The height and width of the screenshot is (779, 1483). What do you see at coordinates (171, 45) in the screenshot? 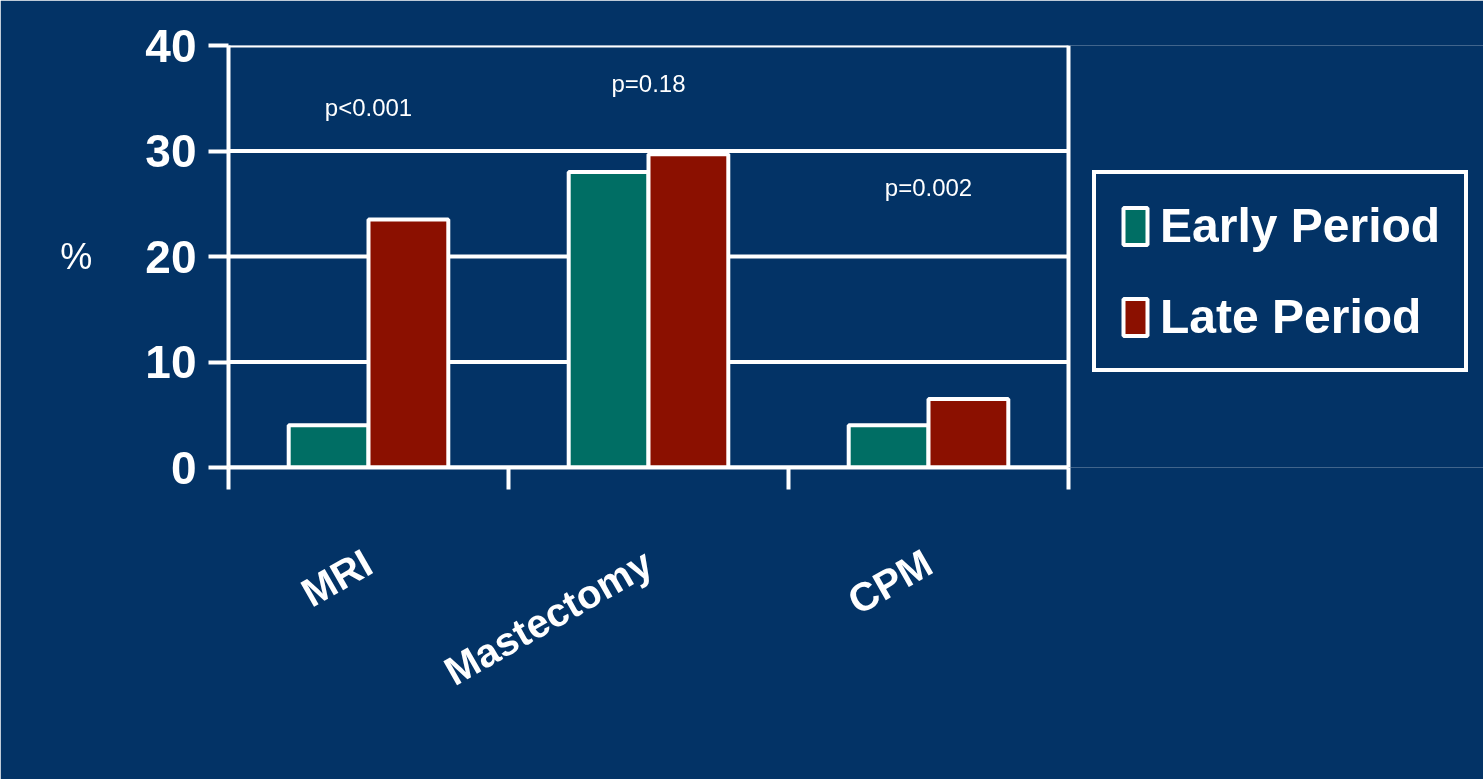
I see `y-tick-label: 40` at bounding box center [171, 45].